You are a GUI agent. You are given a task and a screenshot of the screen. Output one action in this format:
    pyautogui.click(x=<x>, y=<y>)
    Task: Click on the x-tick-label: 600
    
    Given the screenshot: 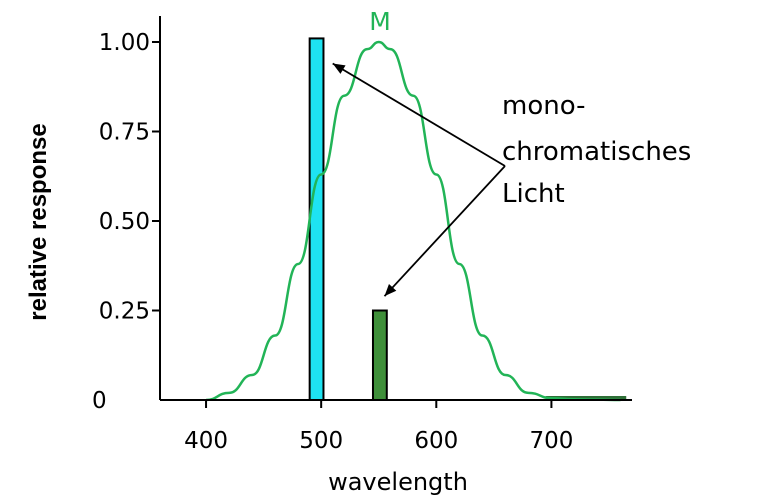 What is the action you would take?
    pyautogui.click(x=436, y=441)
    